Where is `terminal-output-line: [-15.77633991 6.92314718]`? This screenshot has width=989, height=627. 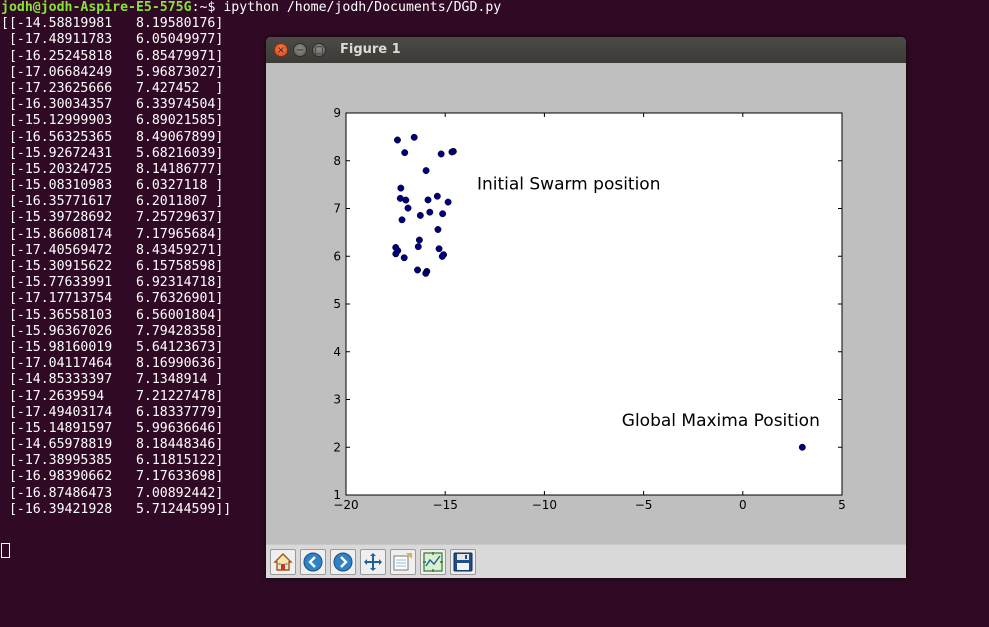 terminal-output-line: [-15.77633991 6.92314718] is located at coordinates (112, 283).